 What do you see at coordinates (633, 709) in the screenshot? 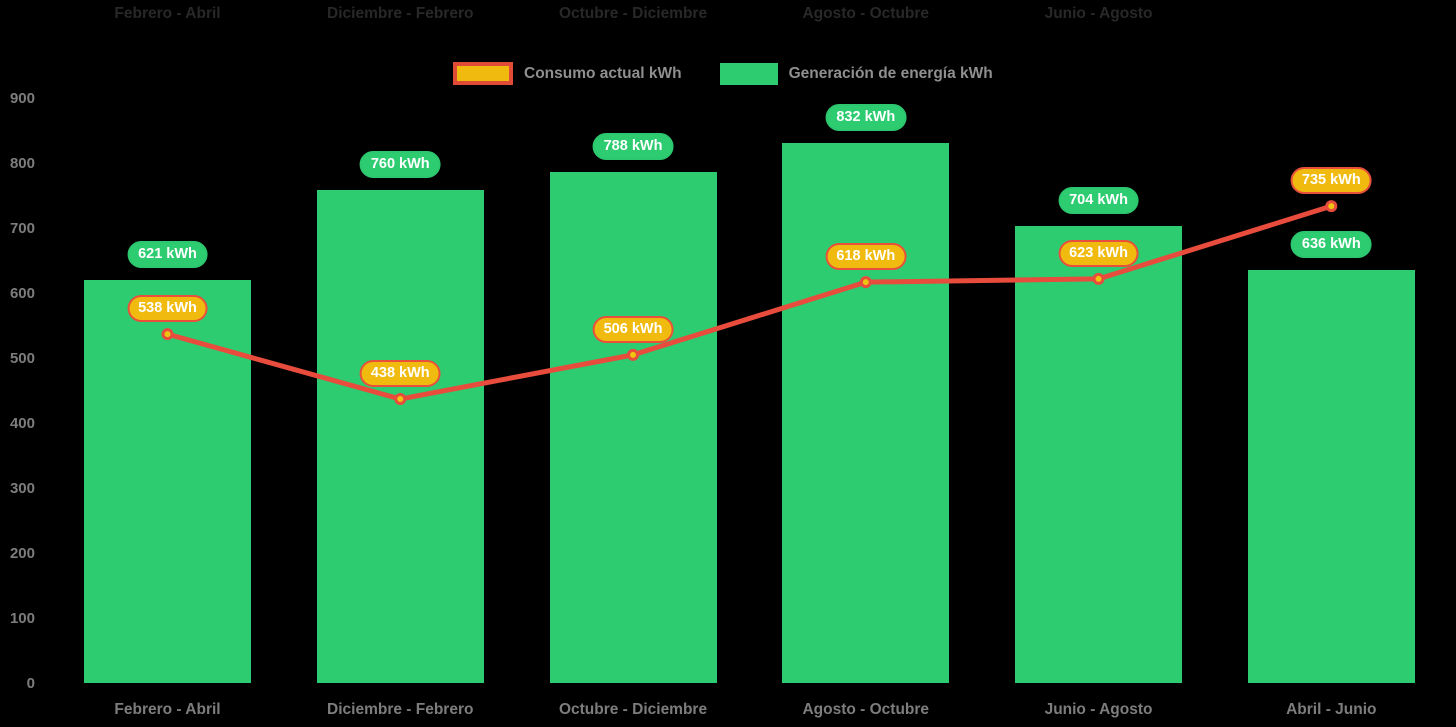
I see `x-axis-category-label: Octubre - Diciembre` at bounding box center [633, 709].